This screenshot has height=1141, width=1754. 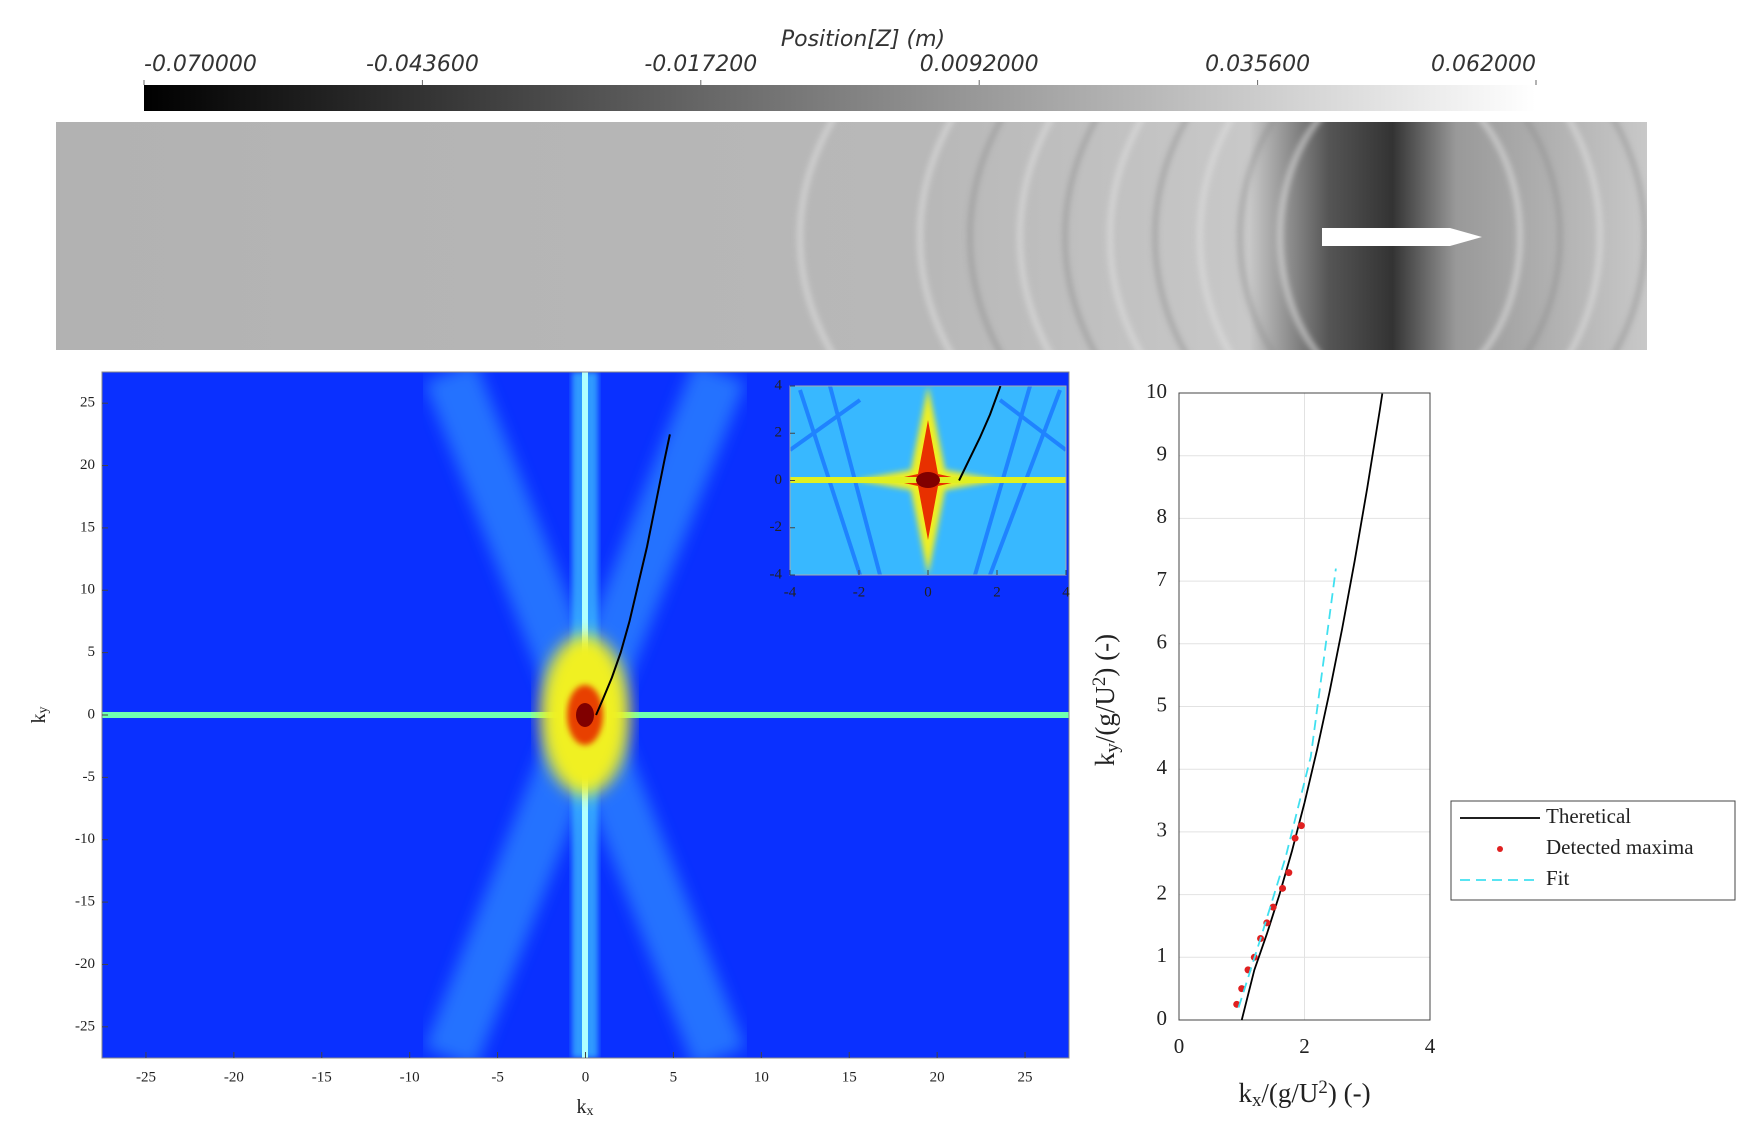 What do you see at coordinates (1620, 847) in the screenshot?
I see `legend-label: Detected maxima` at bounding box center [1620, 847].